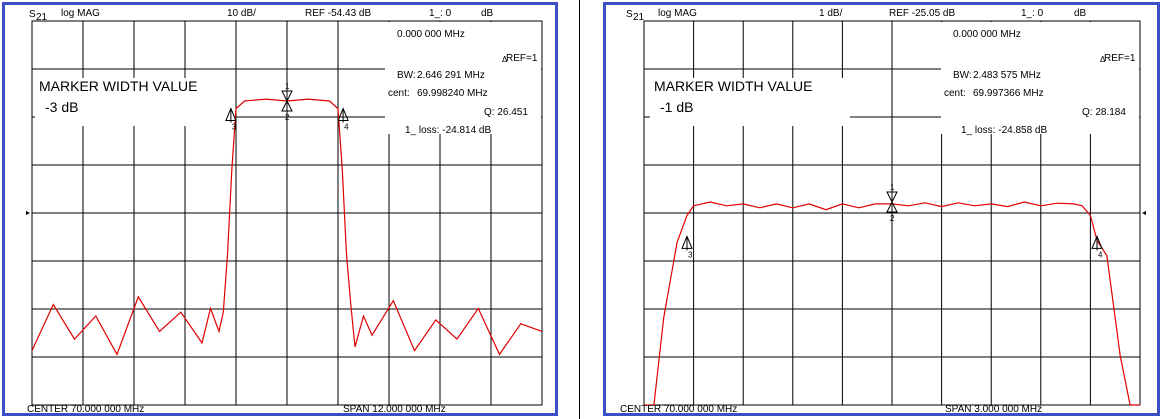 The width and height of the screenshot is (1162, 419). Describe the element at coordinates (452, 93) in the screenshot. I see `readout-cent-value: 69.998240 MHz` at that location.